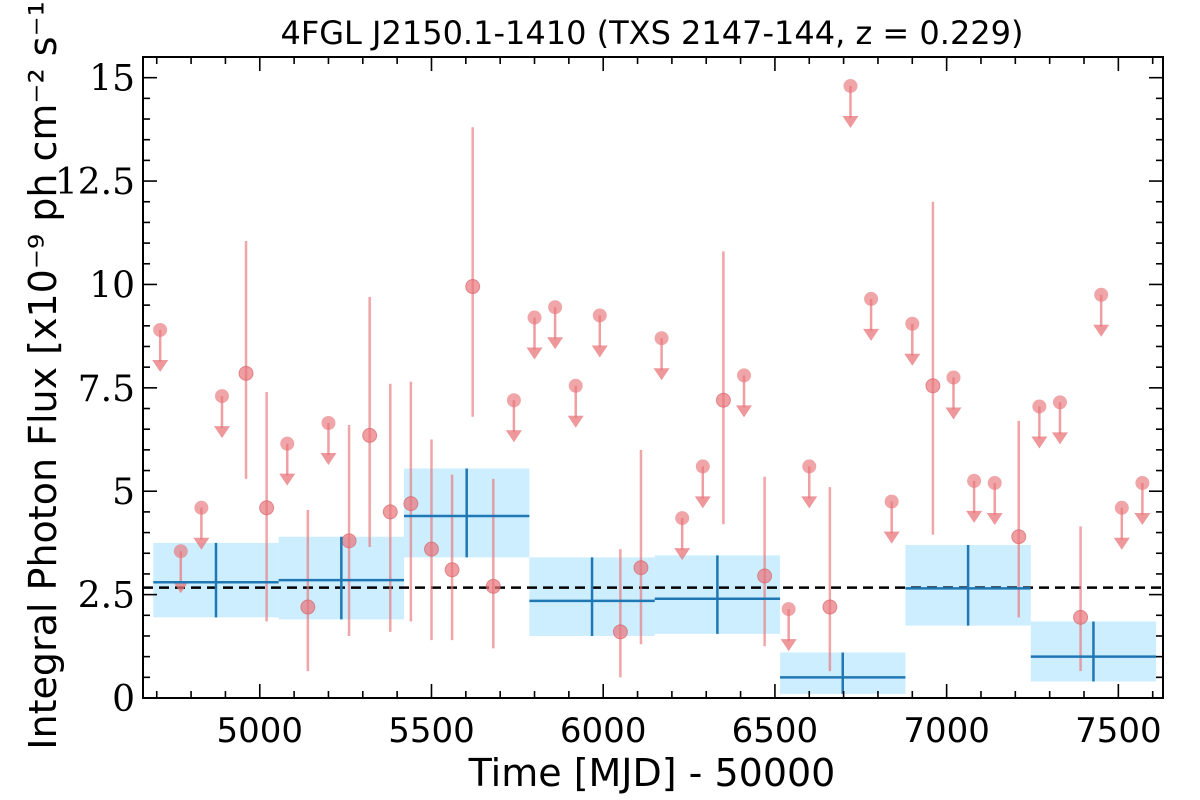 The image size is (1200, 800). What do you see at coordinates (106, 389) in the screenshot?
I see `y-tick-label: 7.5` at bounding box center [106, 389].